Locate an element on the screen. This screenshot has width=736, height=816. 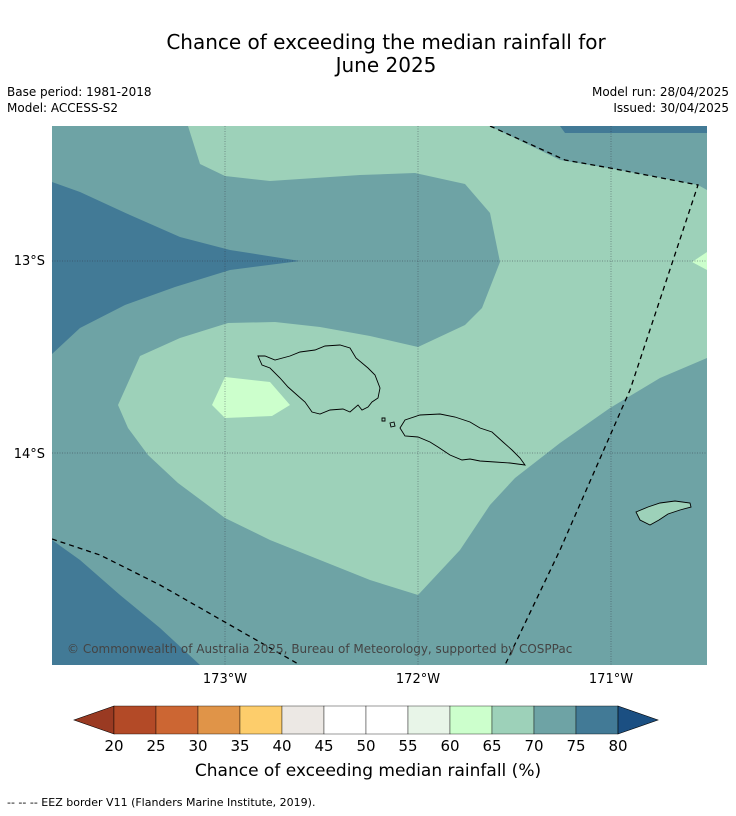
island-upolu is located at coordinates (462, 439).